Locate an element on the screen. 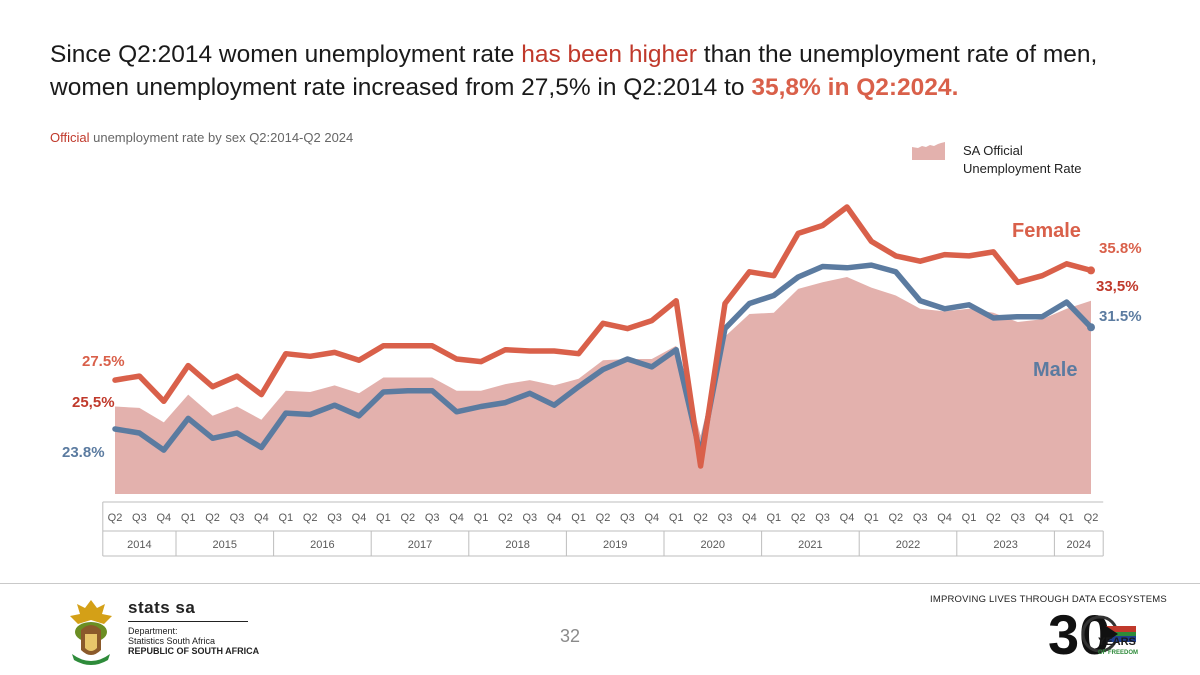  headline-value: 35,8% in Q2:2024 is located at coordinates (851, 87).